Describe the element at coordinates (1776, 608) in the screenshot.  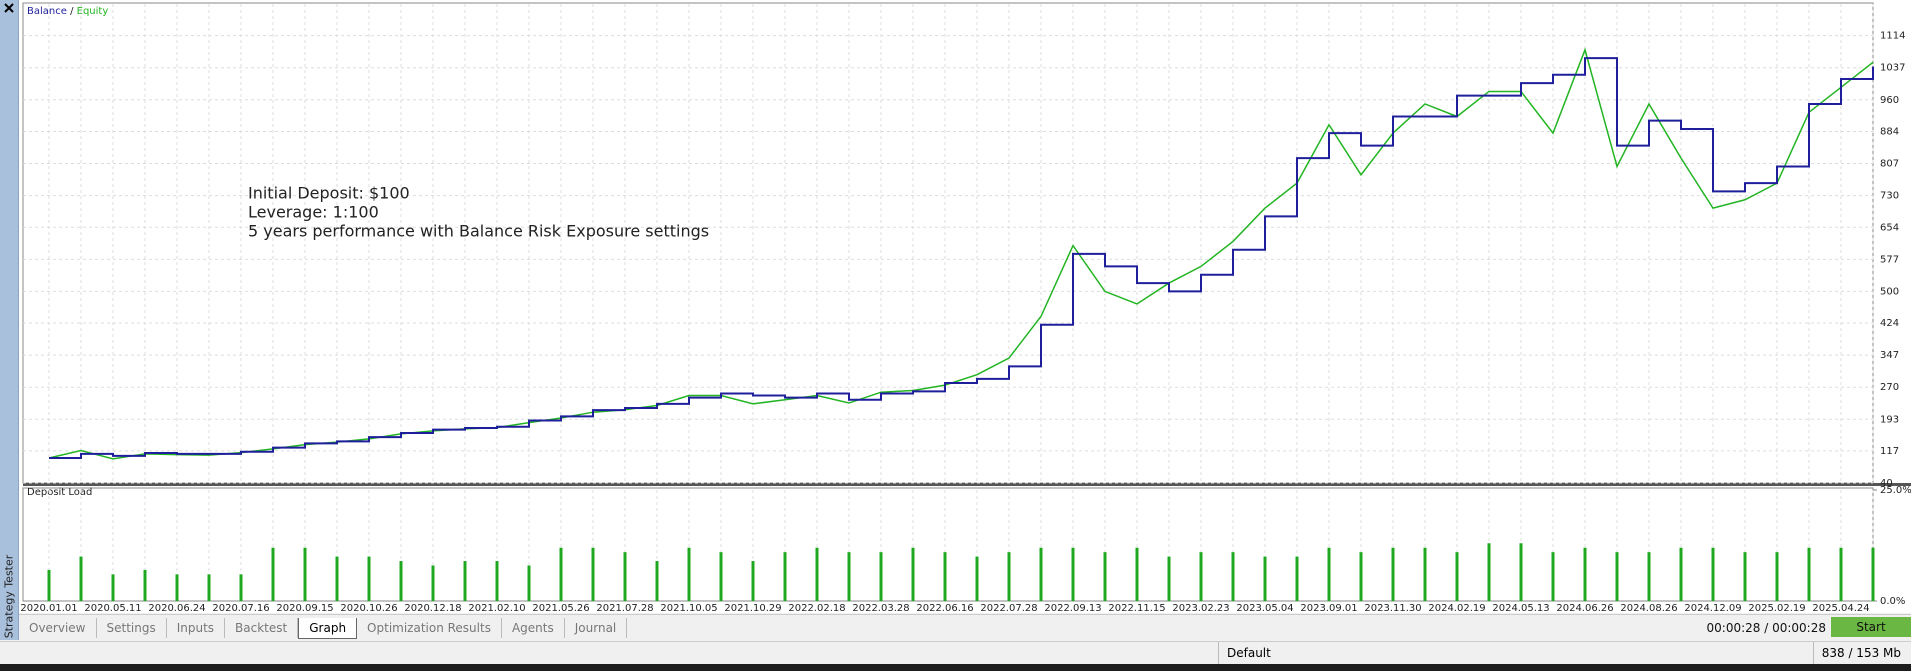
I see `x-tick-label: 2025.02.19` at that location.